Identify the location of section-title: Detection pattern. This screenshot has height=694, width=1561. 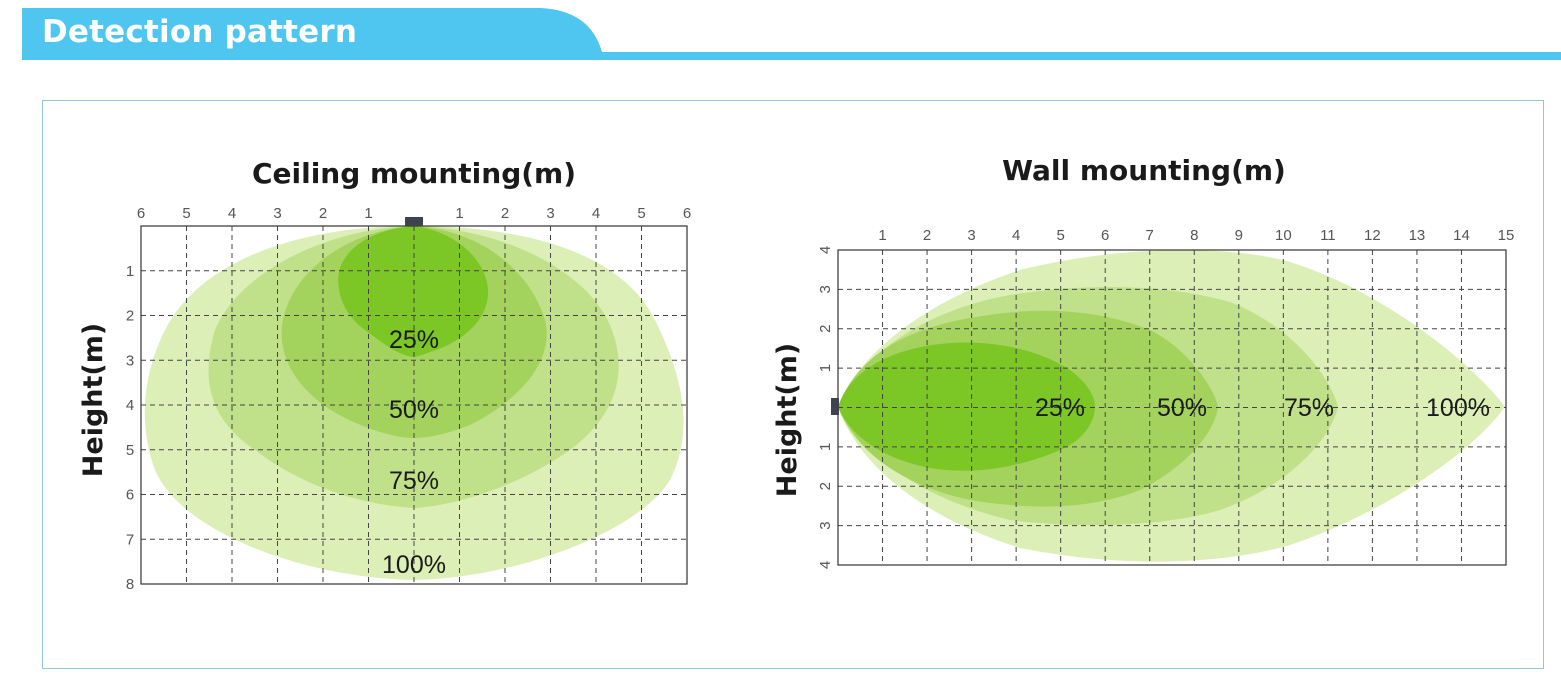
(200, 32).